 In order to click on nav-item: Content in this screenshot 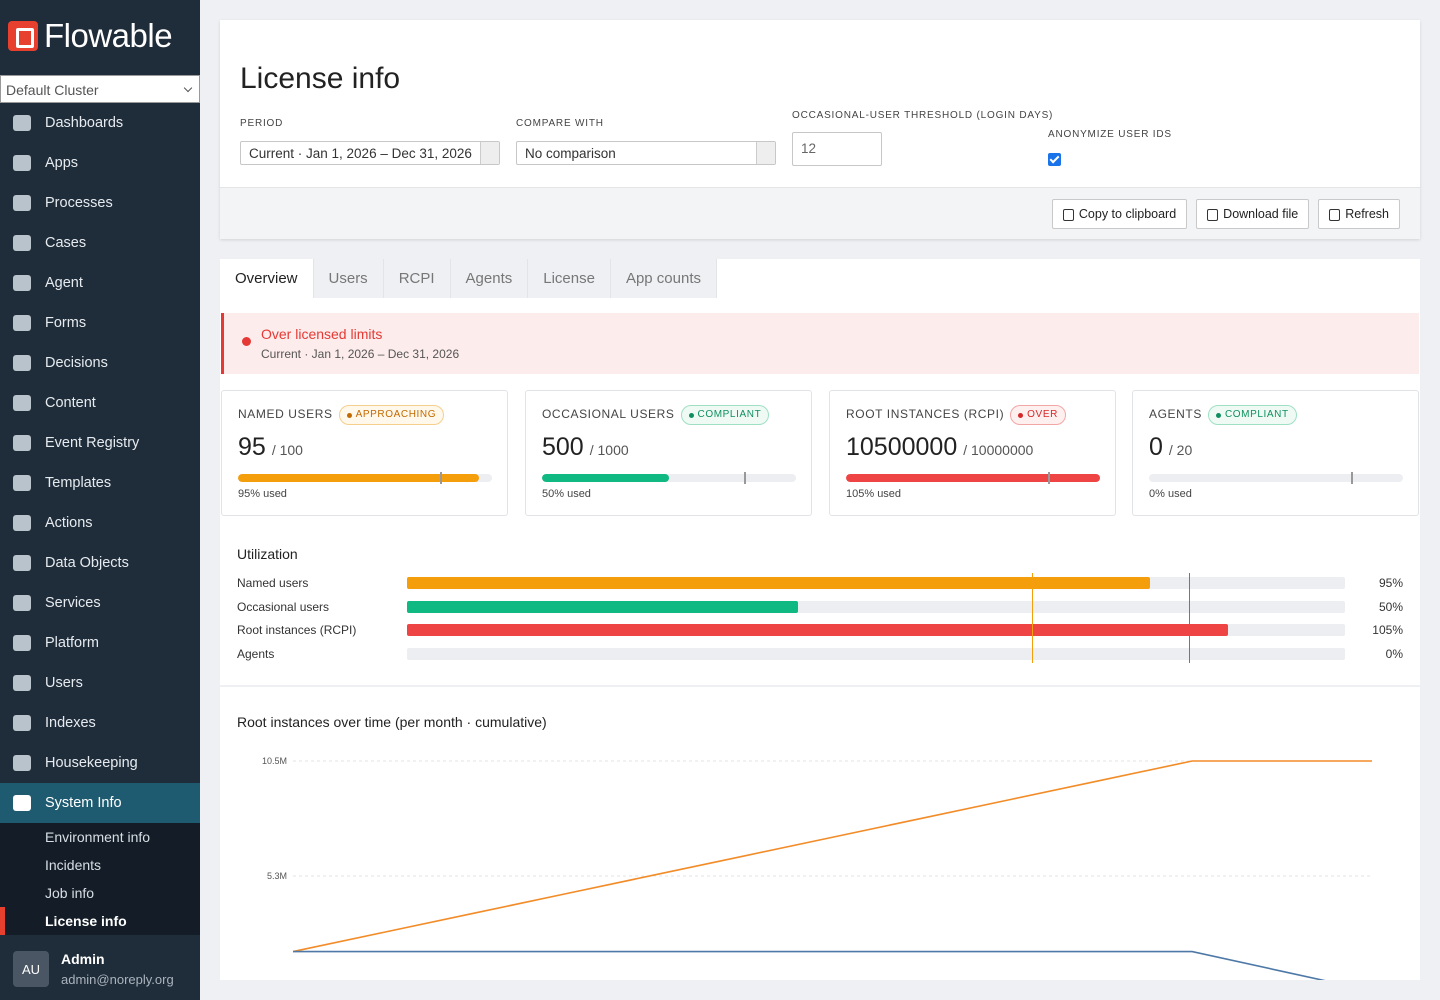, I will do `click(100, 403)`.